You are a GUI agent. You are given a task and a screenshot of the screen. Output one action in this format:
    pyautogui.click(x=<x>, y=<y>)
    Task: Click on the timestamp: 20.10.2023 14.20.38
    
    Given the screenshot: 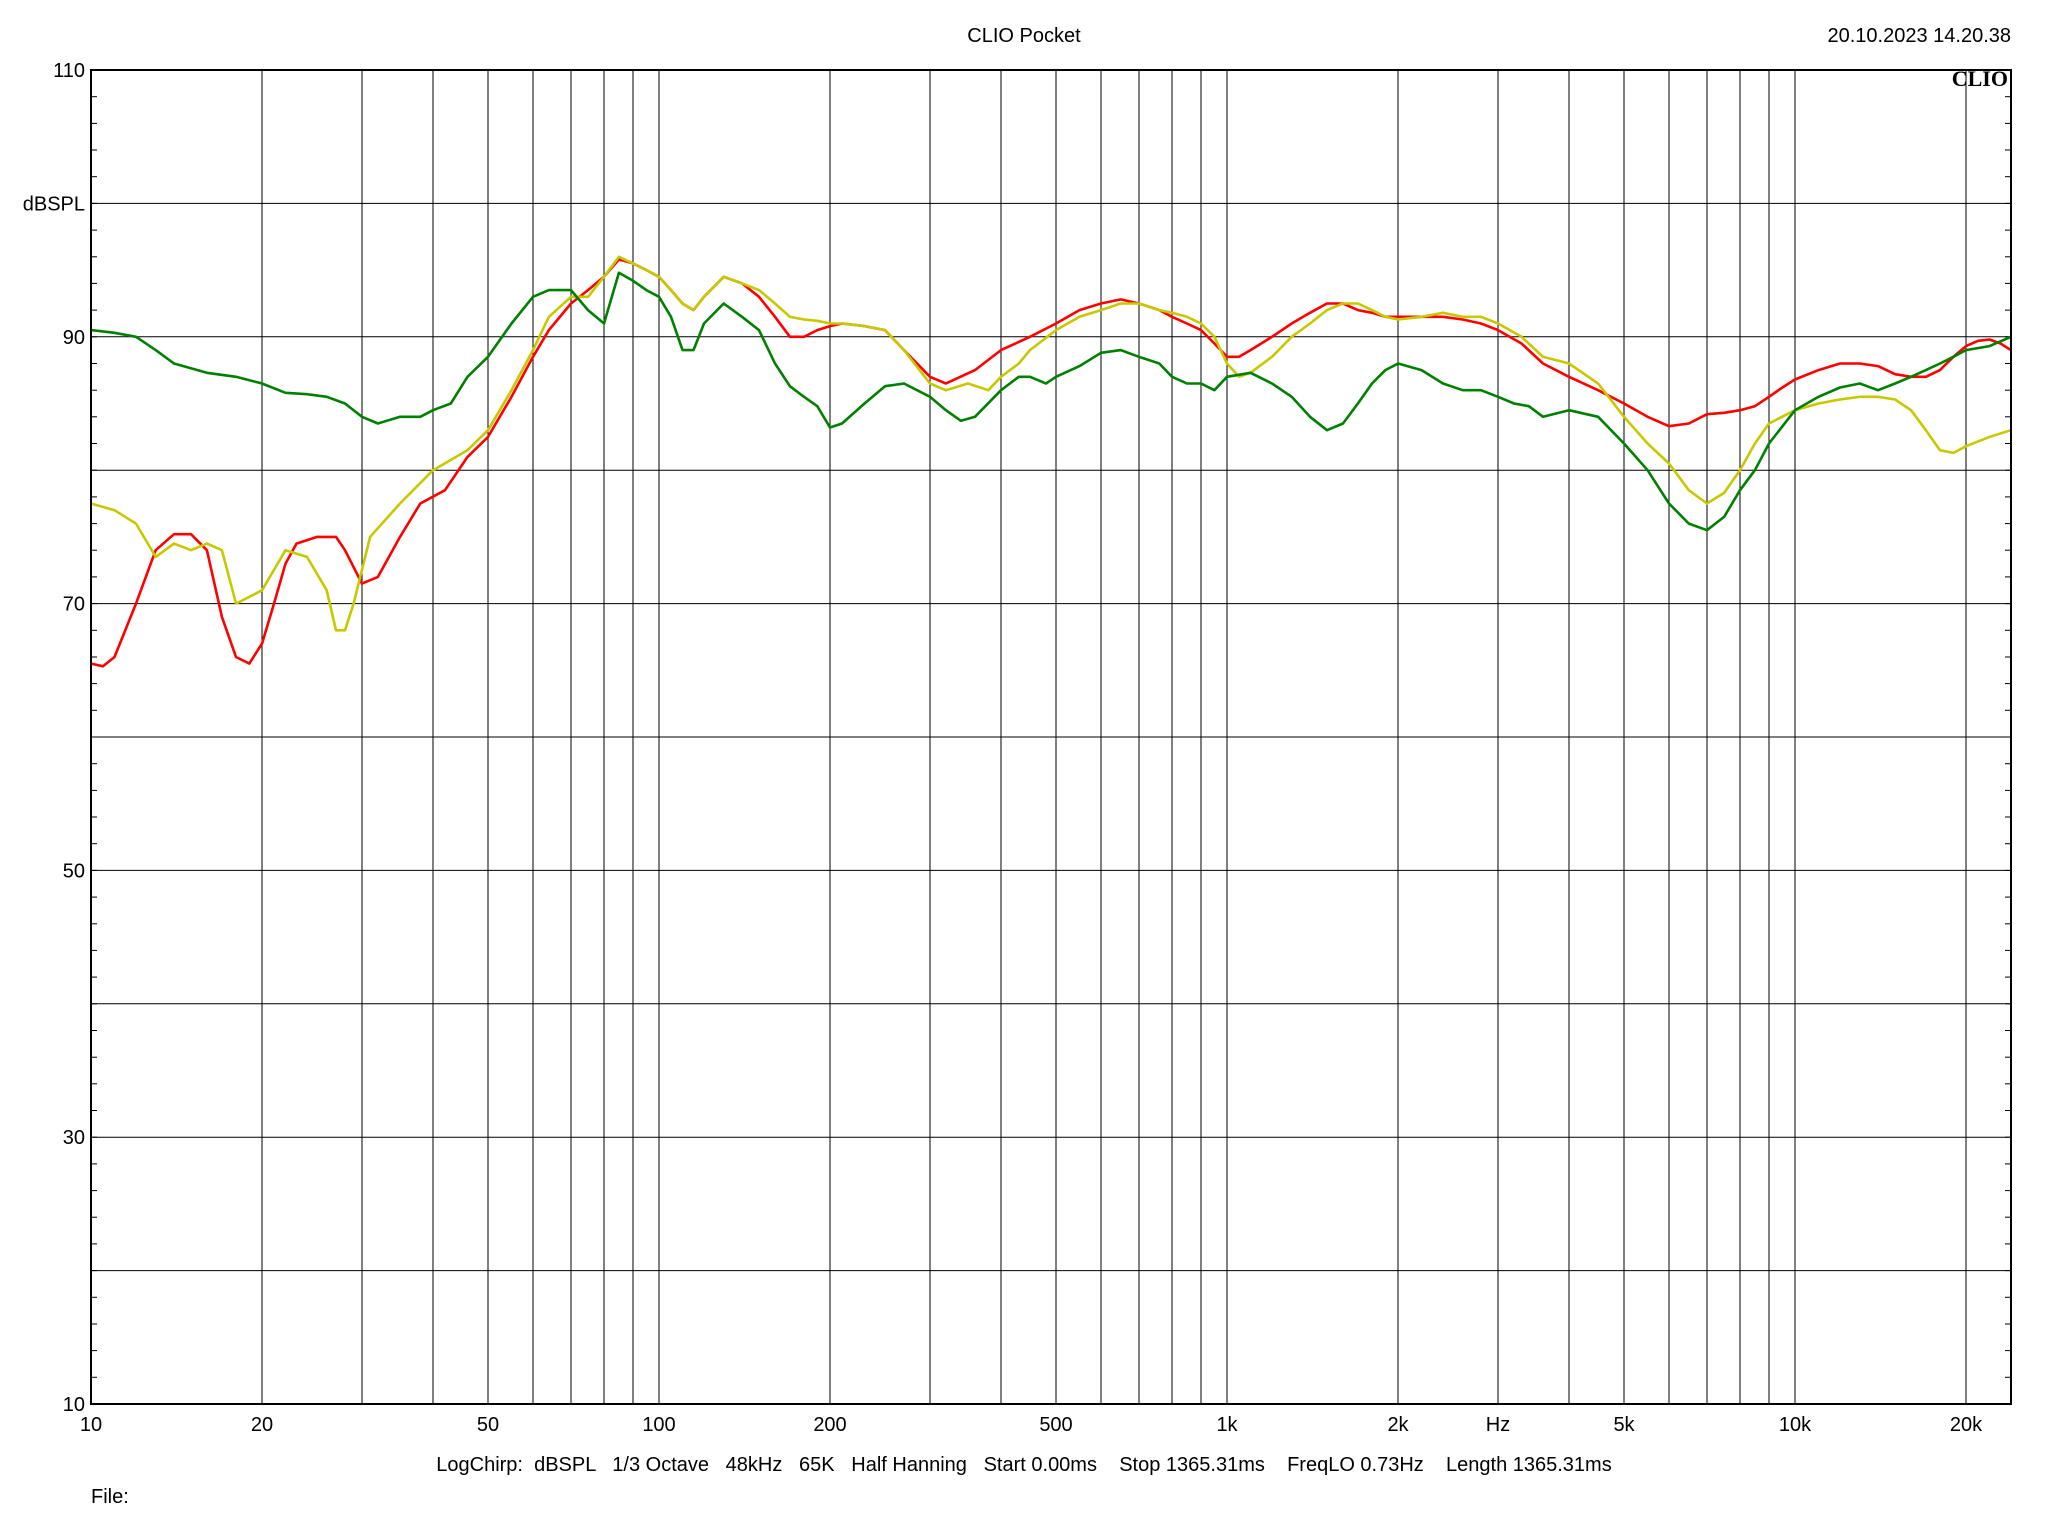 What is the action you would take?
    pyautogui.click(x=1919, y=36)
    